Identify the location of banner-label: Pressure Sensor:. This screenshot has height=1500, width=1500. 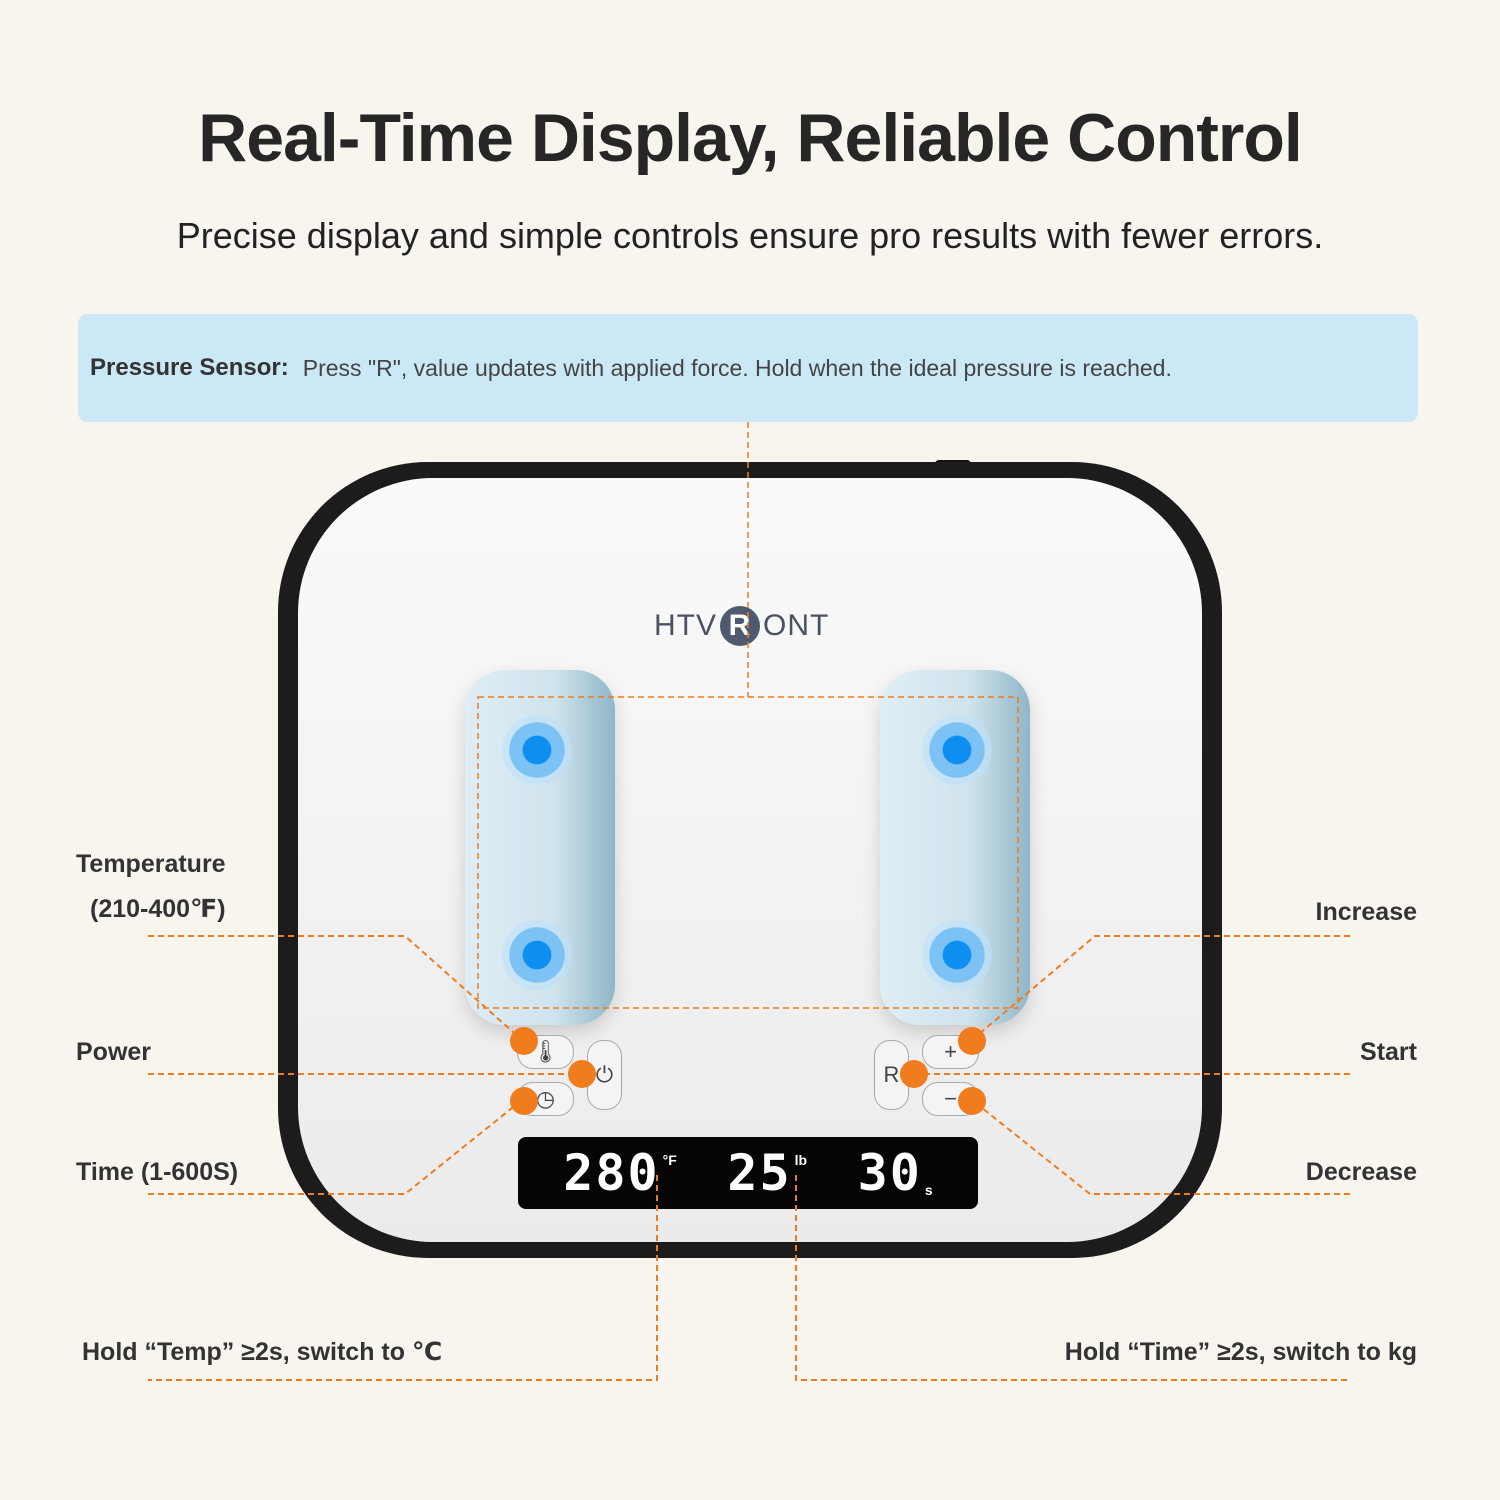
(189, 367).